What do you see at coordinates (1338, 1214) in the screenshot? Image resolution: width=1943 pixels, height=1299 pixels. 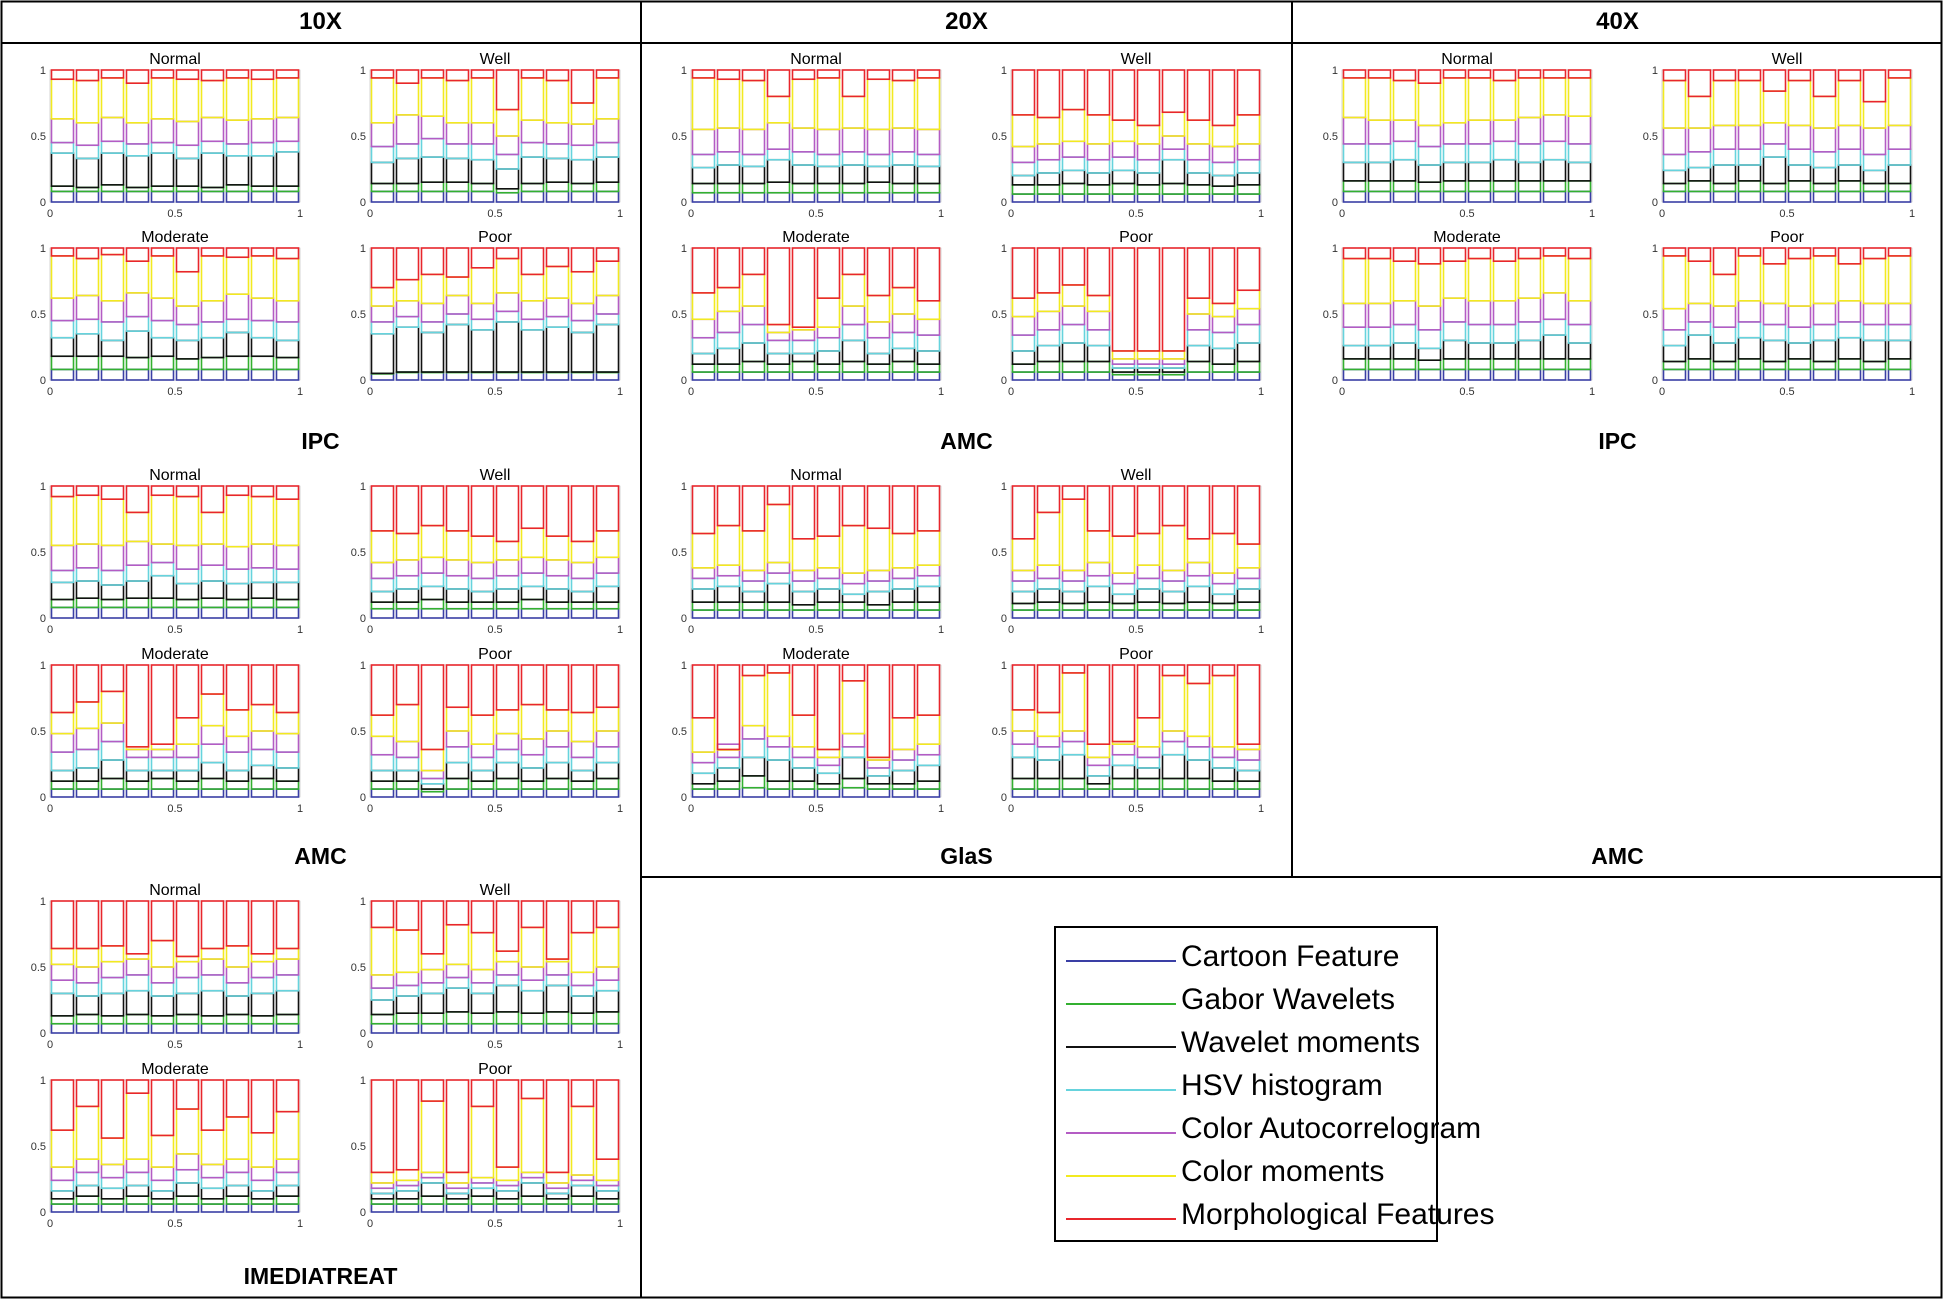 I see `legend-label: Morphological Features` at bounding box center [1338, 1214].